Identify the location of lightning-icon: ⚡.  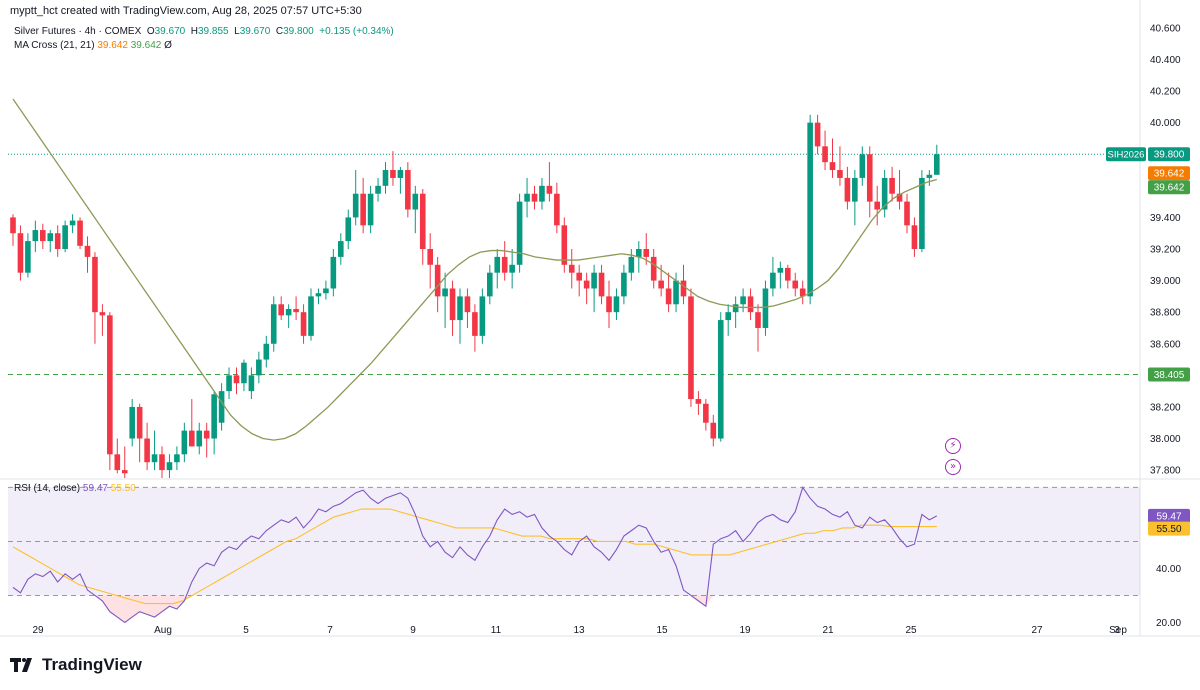
(953, 446).